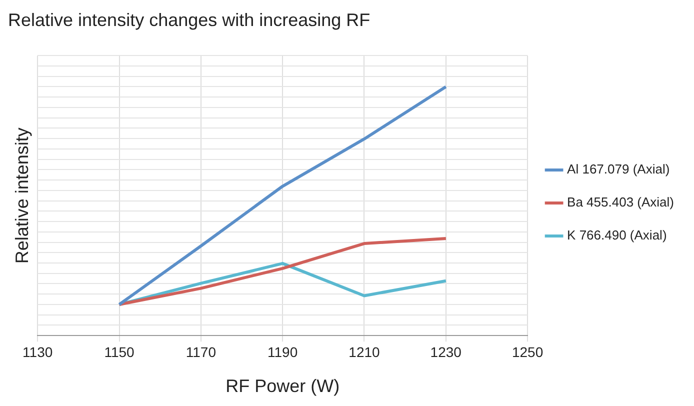  Describe the element at coordinates (283, 352) in the screenshot. I see `x-tick-label: 1190` at that location.